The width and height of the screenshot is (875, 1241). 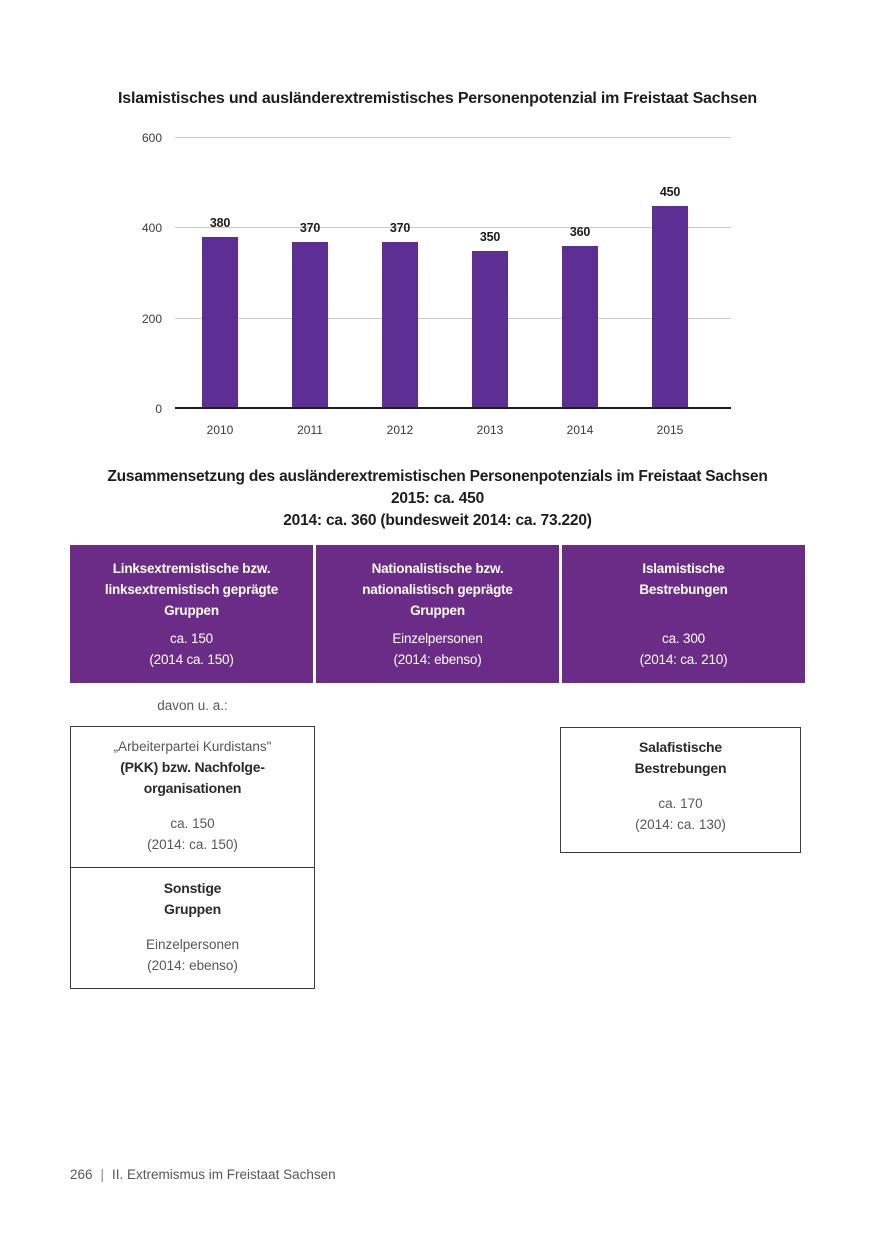 I want to click on bar-group-2014: 360 2014, so click(x=580, y=287).